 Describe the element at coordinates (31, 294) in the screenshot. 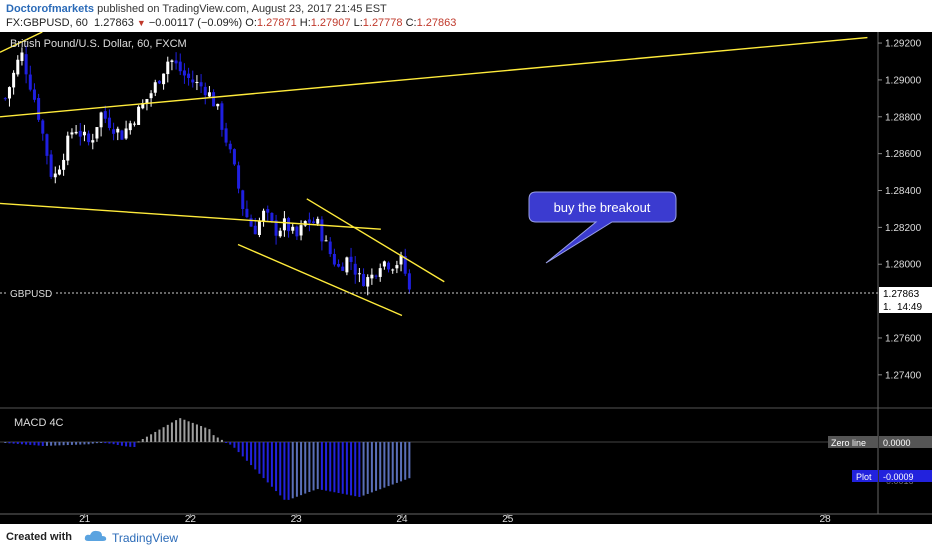

I see `symbol-tag: GBPUSD` at that location.